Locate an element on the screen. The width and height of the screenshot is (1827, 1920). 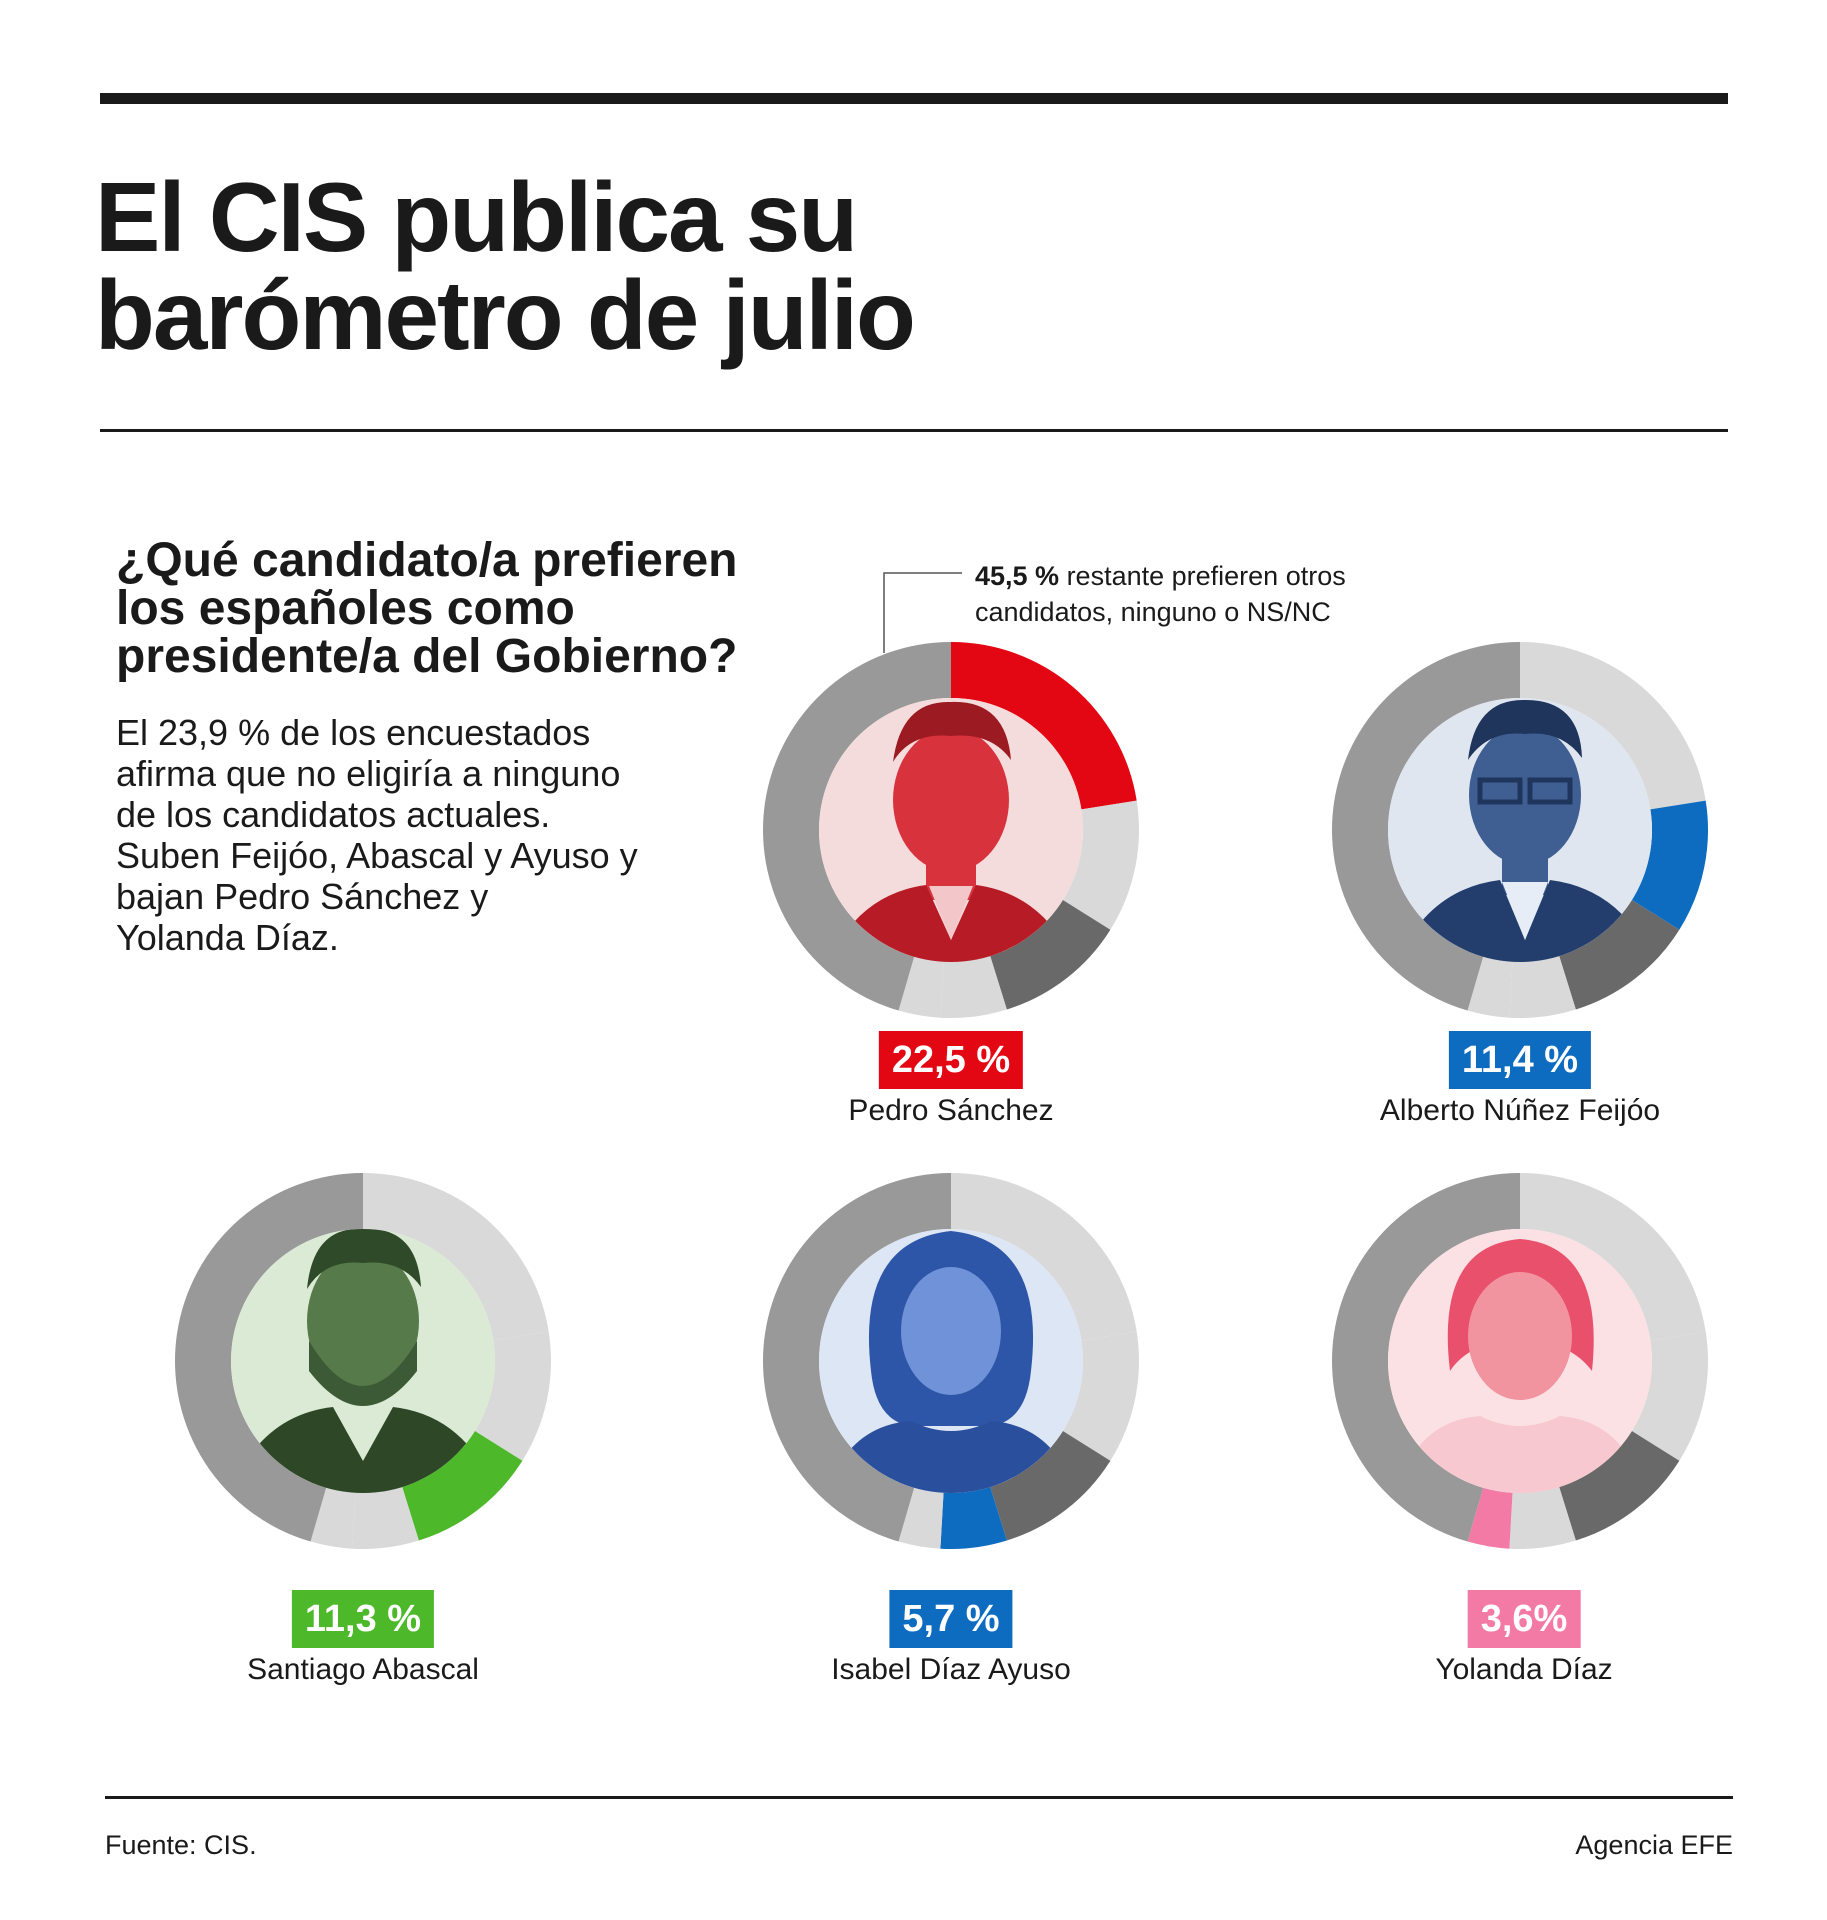
question-line-3: presidente/a del Gobierno? is located at coordinates (427, 656).